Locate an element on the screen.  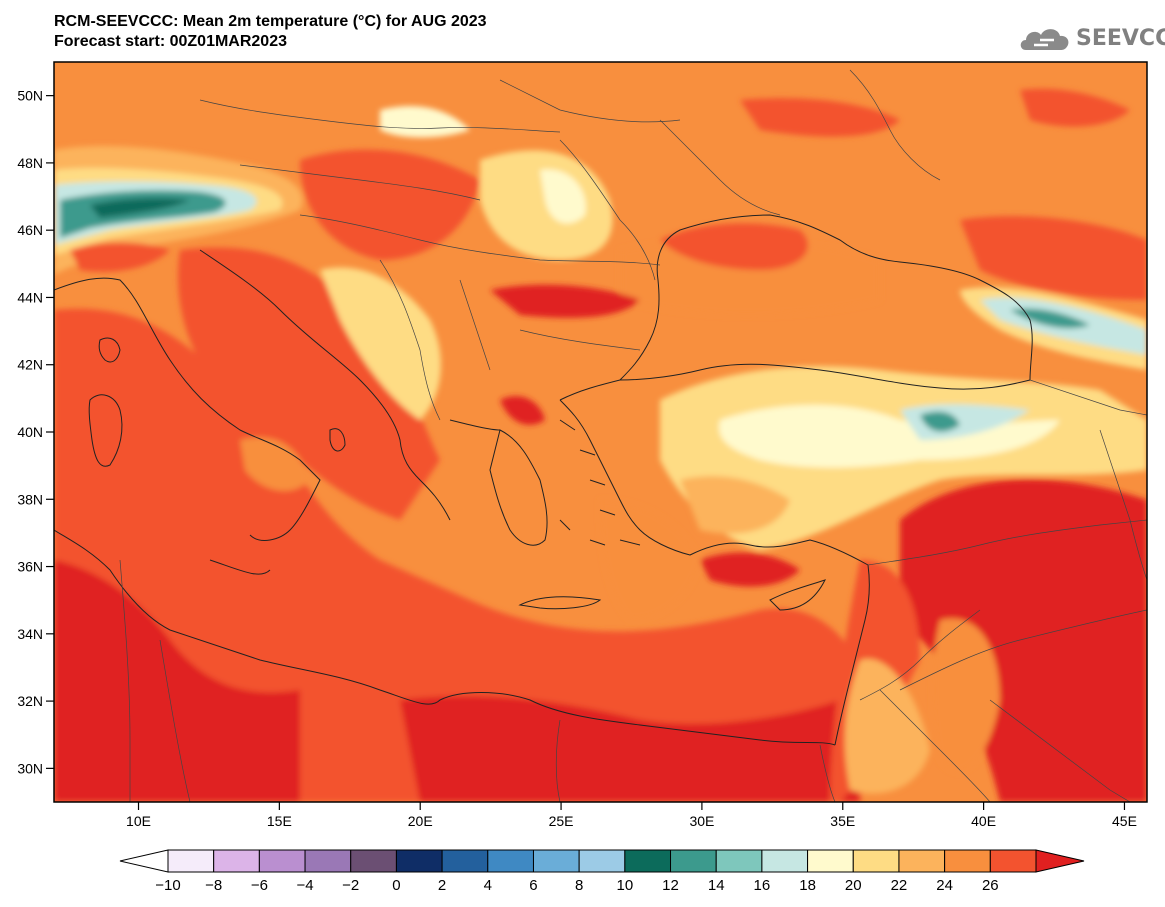
colorbar-tick-label: 14 is located at coordinates (716, 885).